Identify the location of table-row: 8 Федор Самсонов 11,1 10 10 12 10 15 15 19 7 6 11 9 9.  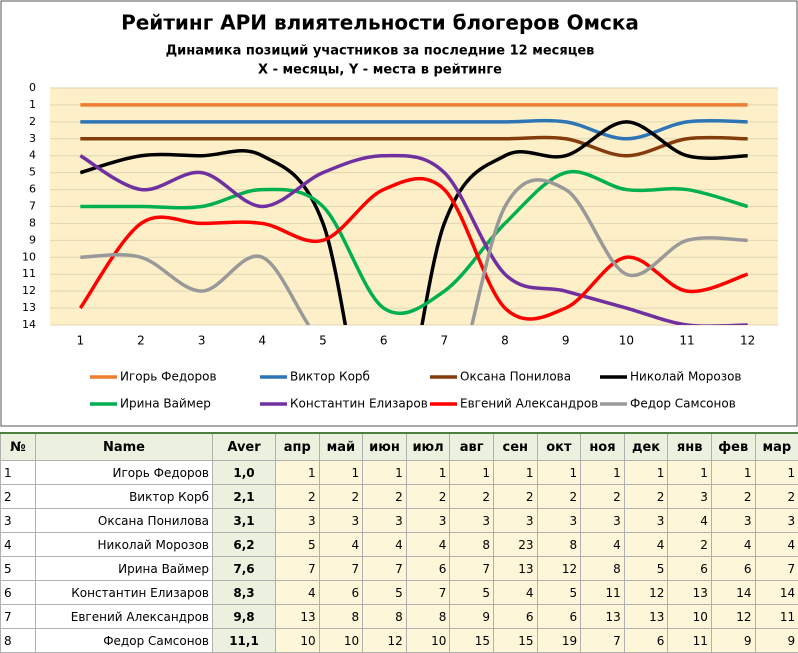
(399, 640).